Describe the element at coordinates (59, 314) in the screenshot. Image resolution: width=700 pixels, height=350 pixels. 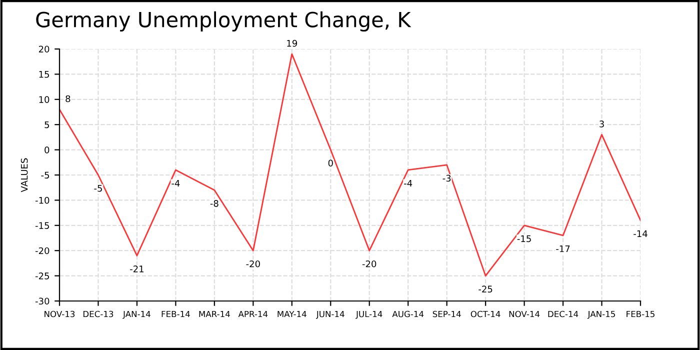
I see `x-tick-label: NOV-13` at that location.